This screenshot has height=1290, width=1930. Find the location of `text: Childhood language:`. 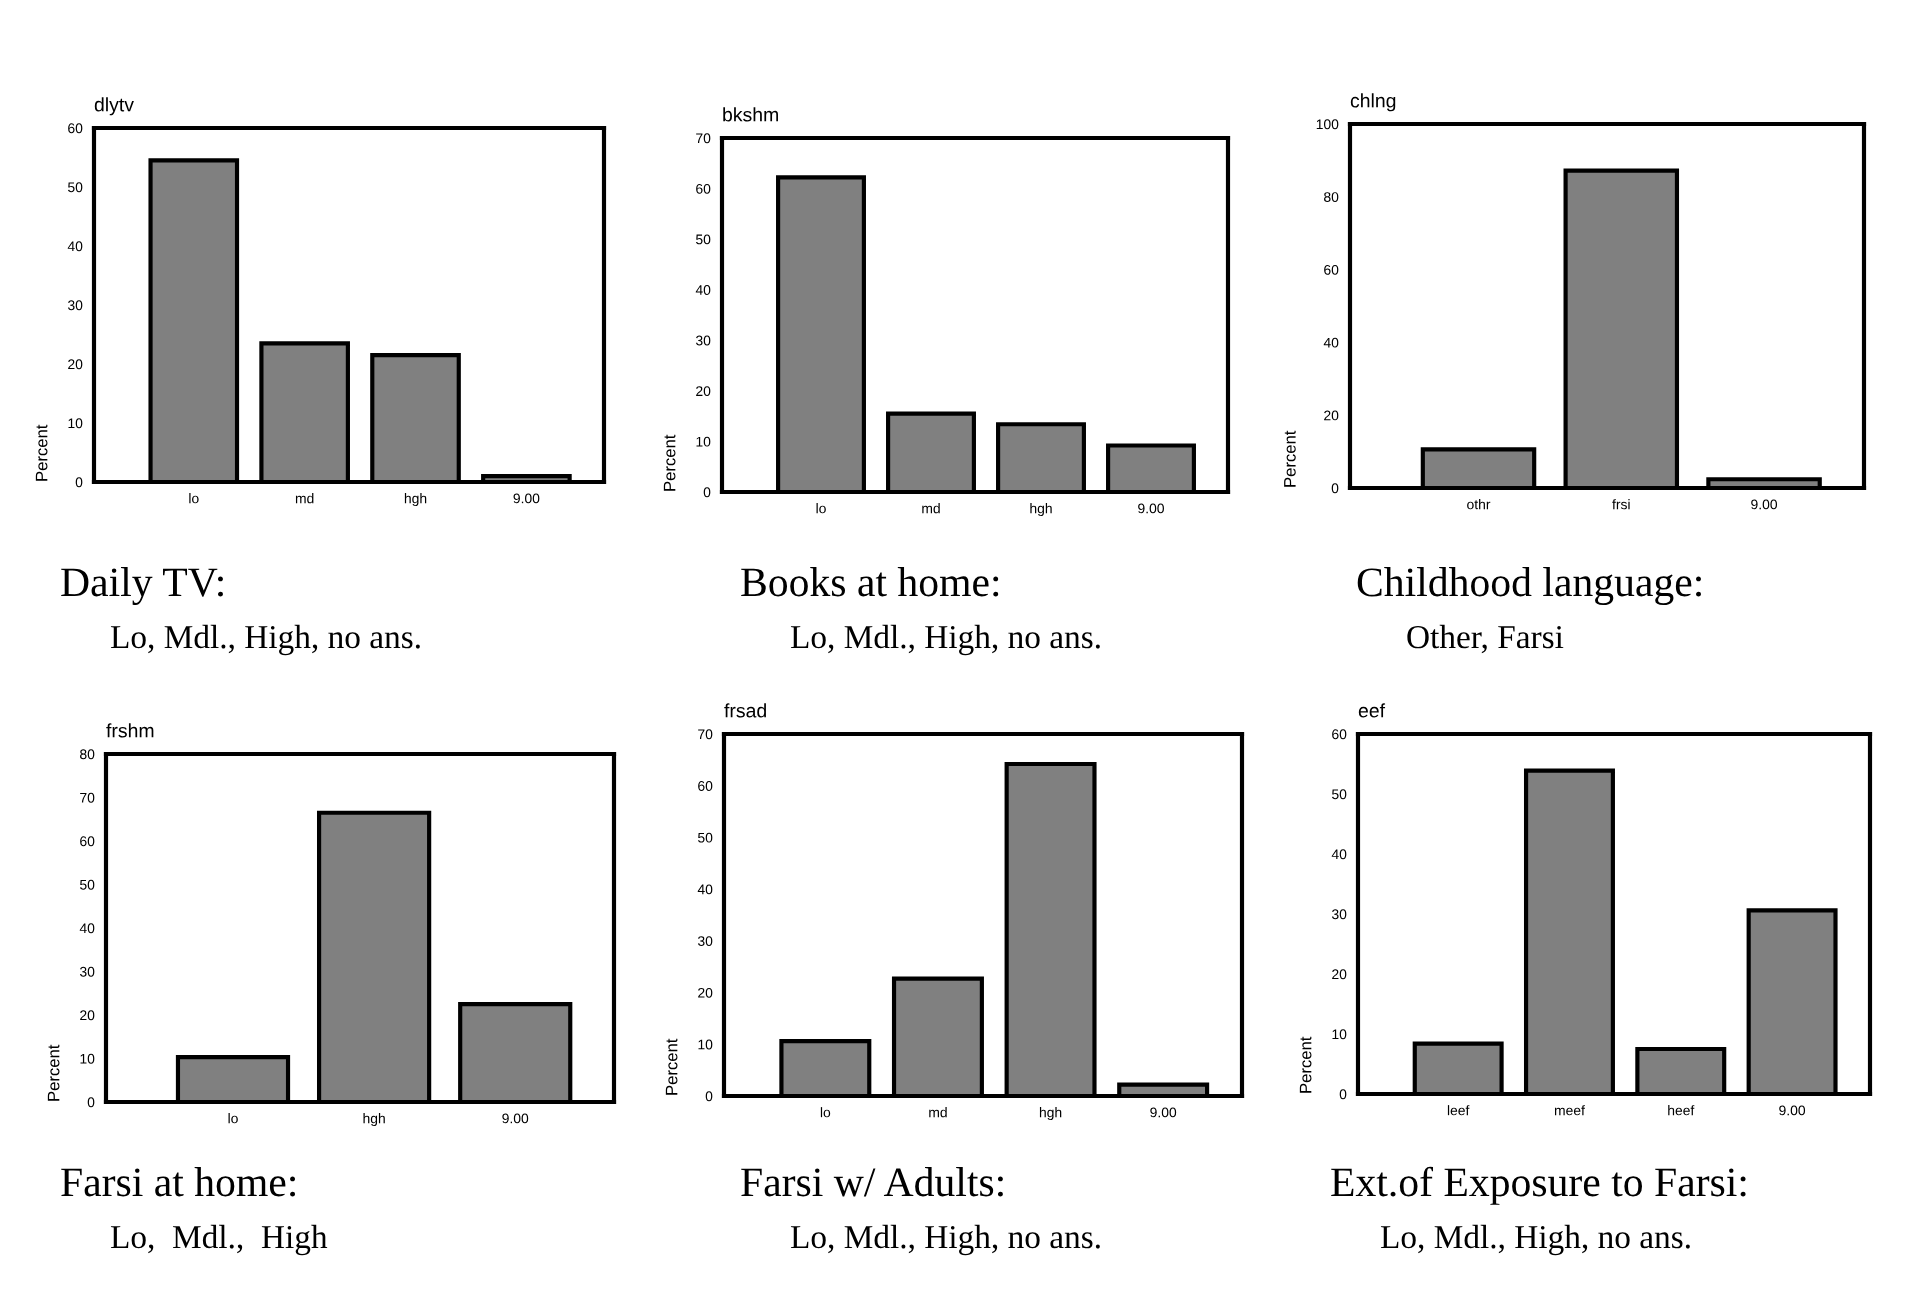

text: Childhood language: is located at coordinates (1529, 586).